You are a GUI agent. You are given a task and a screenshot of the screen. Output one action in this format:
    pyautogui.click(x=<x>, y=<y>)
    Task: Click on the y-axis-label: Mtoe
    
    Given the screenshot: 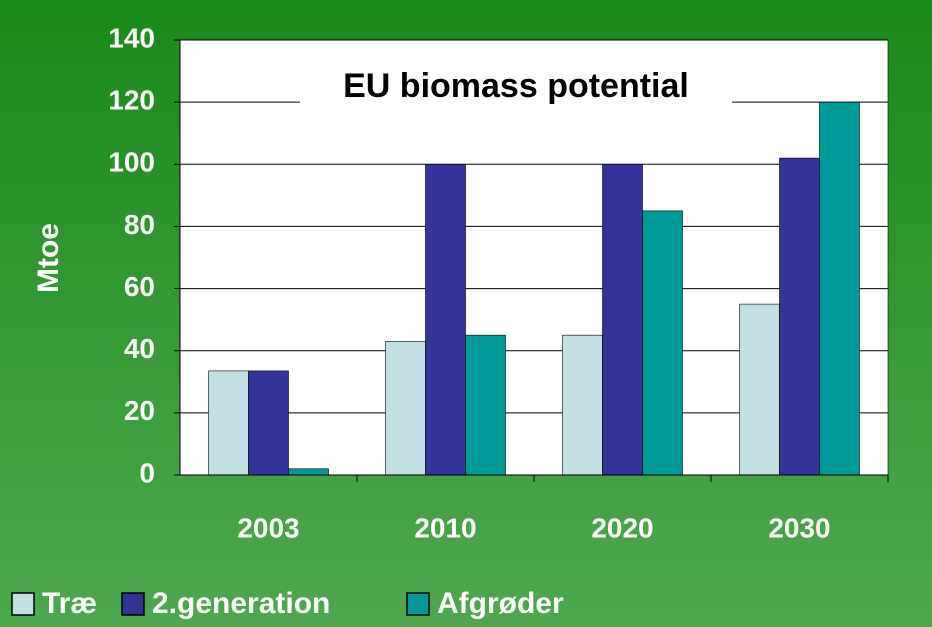 What is the action you would take?
    pyautogui.click(x=48, y=258)
    